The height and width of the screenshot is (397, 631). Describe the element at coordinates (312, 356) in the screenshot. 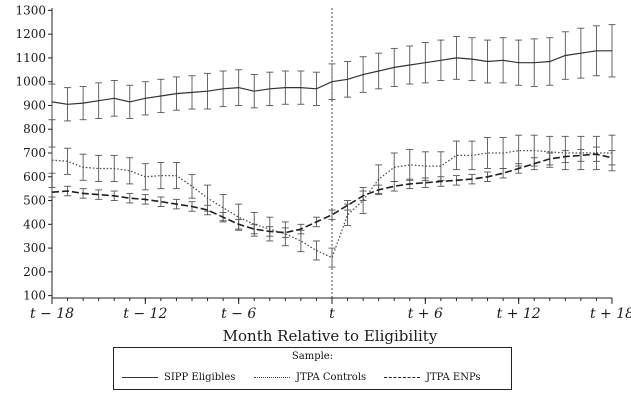

I see `legend-title: Sample:` at that location.